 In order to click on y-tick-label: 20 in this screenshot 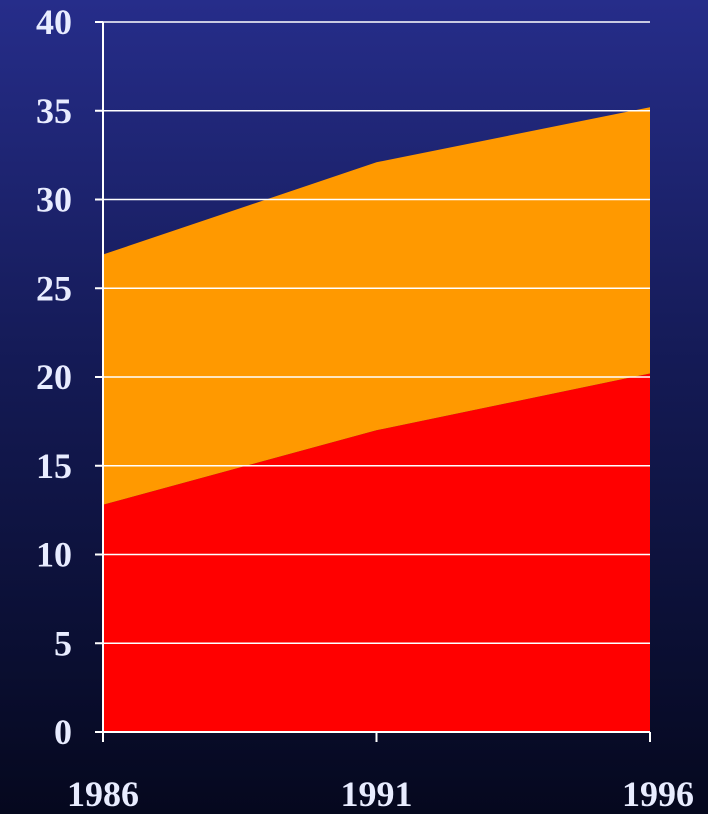, I will do `click(54, 377)`.